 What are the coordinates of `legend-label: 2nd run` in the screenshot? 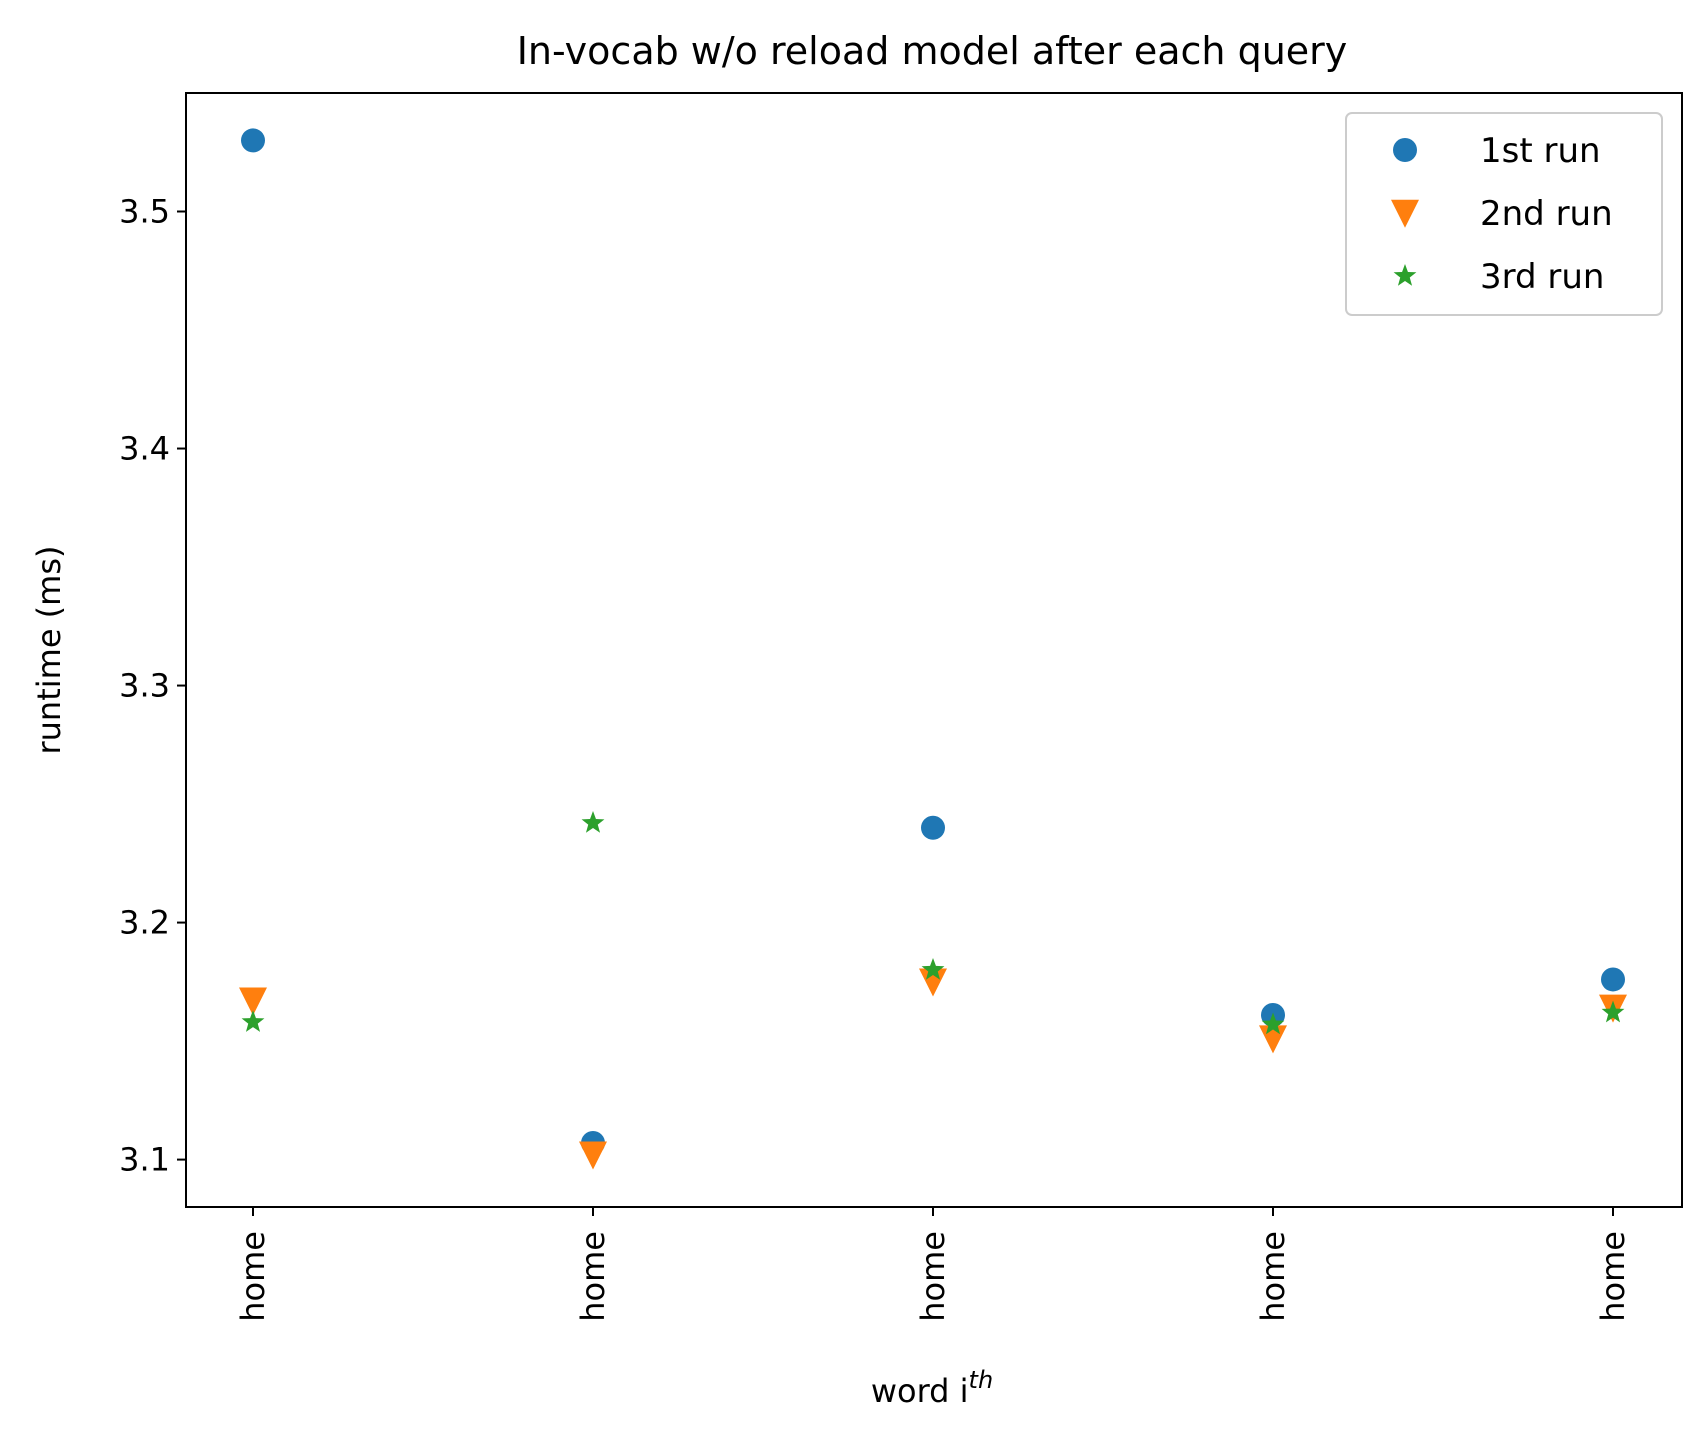 It's located at (1546, 214).